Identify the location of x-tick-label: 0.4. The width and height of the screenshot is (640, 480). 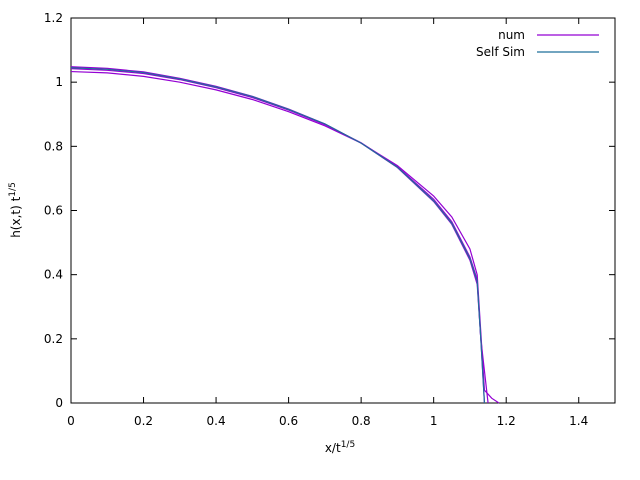
(216, 421).